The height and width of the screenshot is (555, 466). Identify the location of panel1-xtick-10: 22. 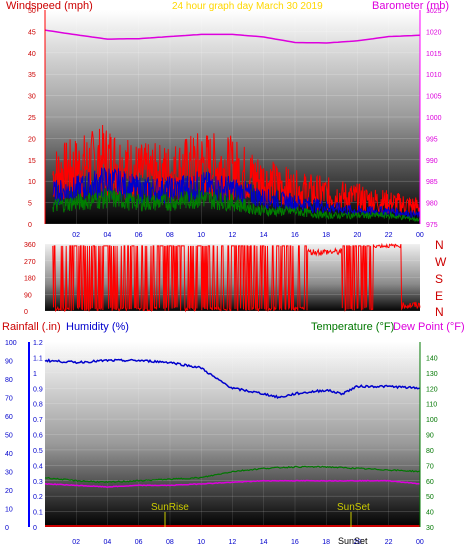
(389, 235).